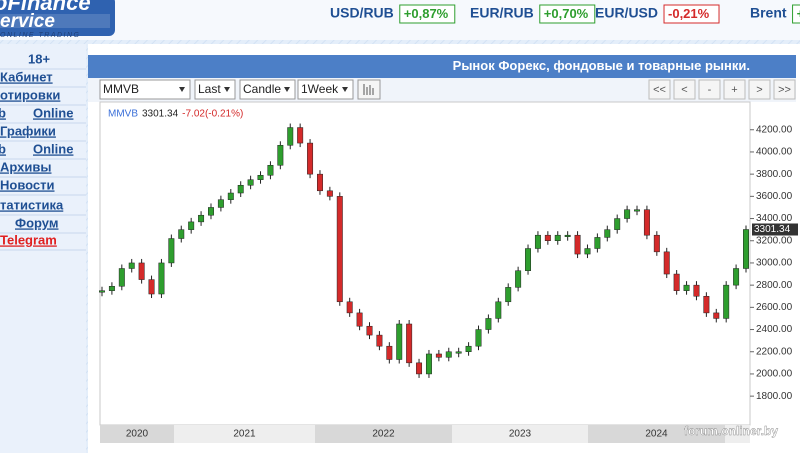 This screenshot has height=458, width=800. I want to click on sidebar-link: Кабинет, so click(26, 76).